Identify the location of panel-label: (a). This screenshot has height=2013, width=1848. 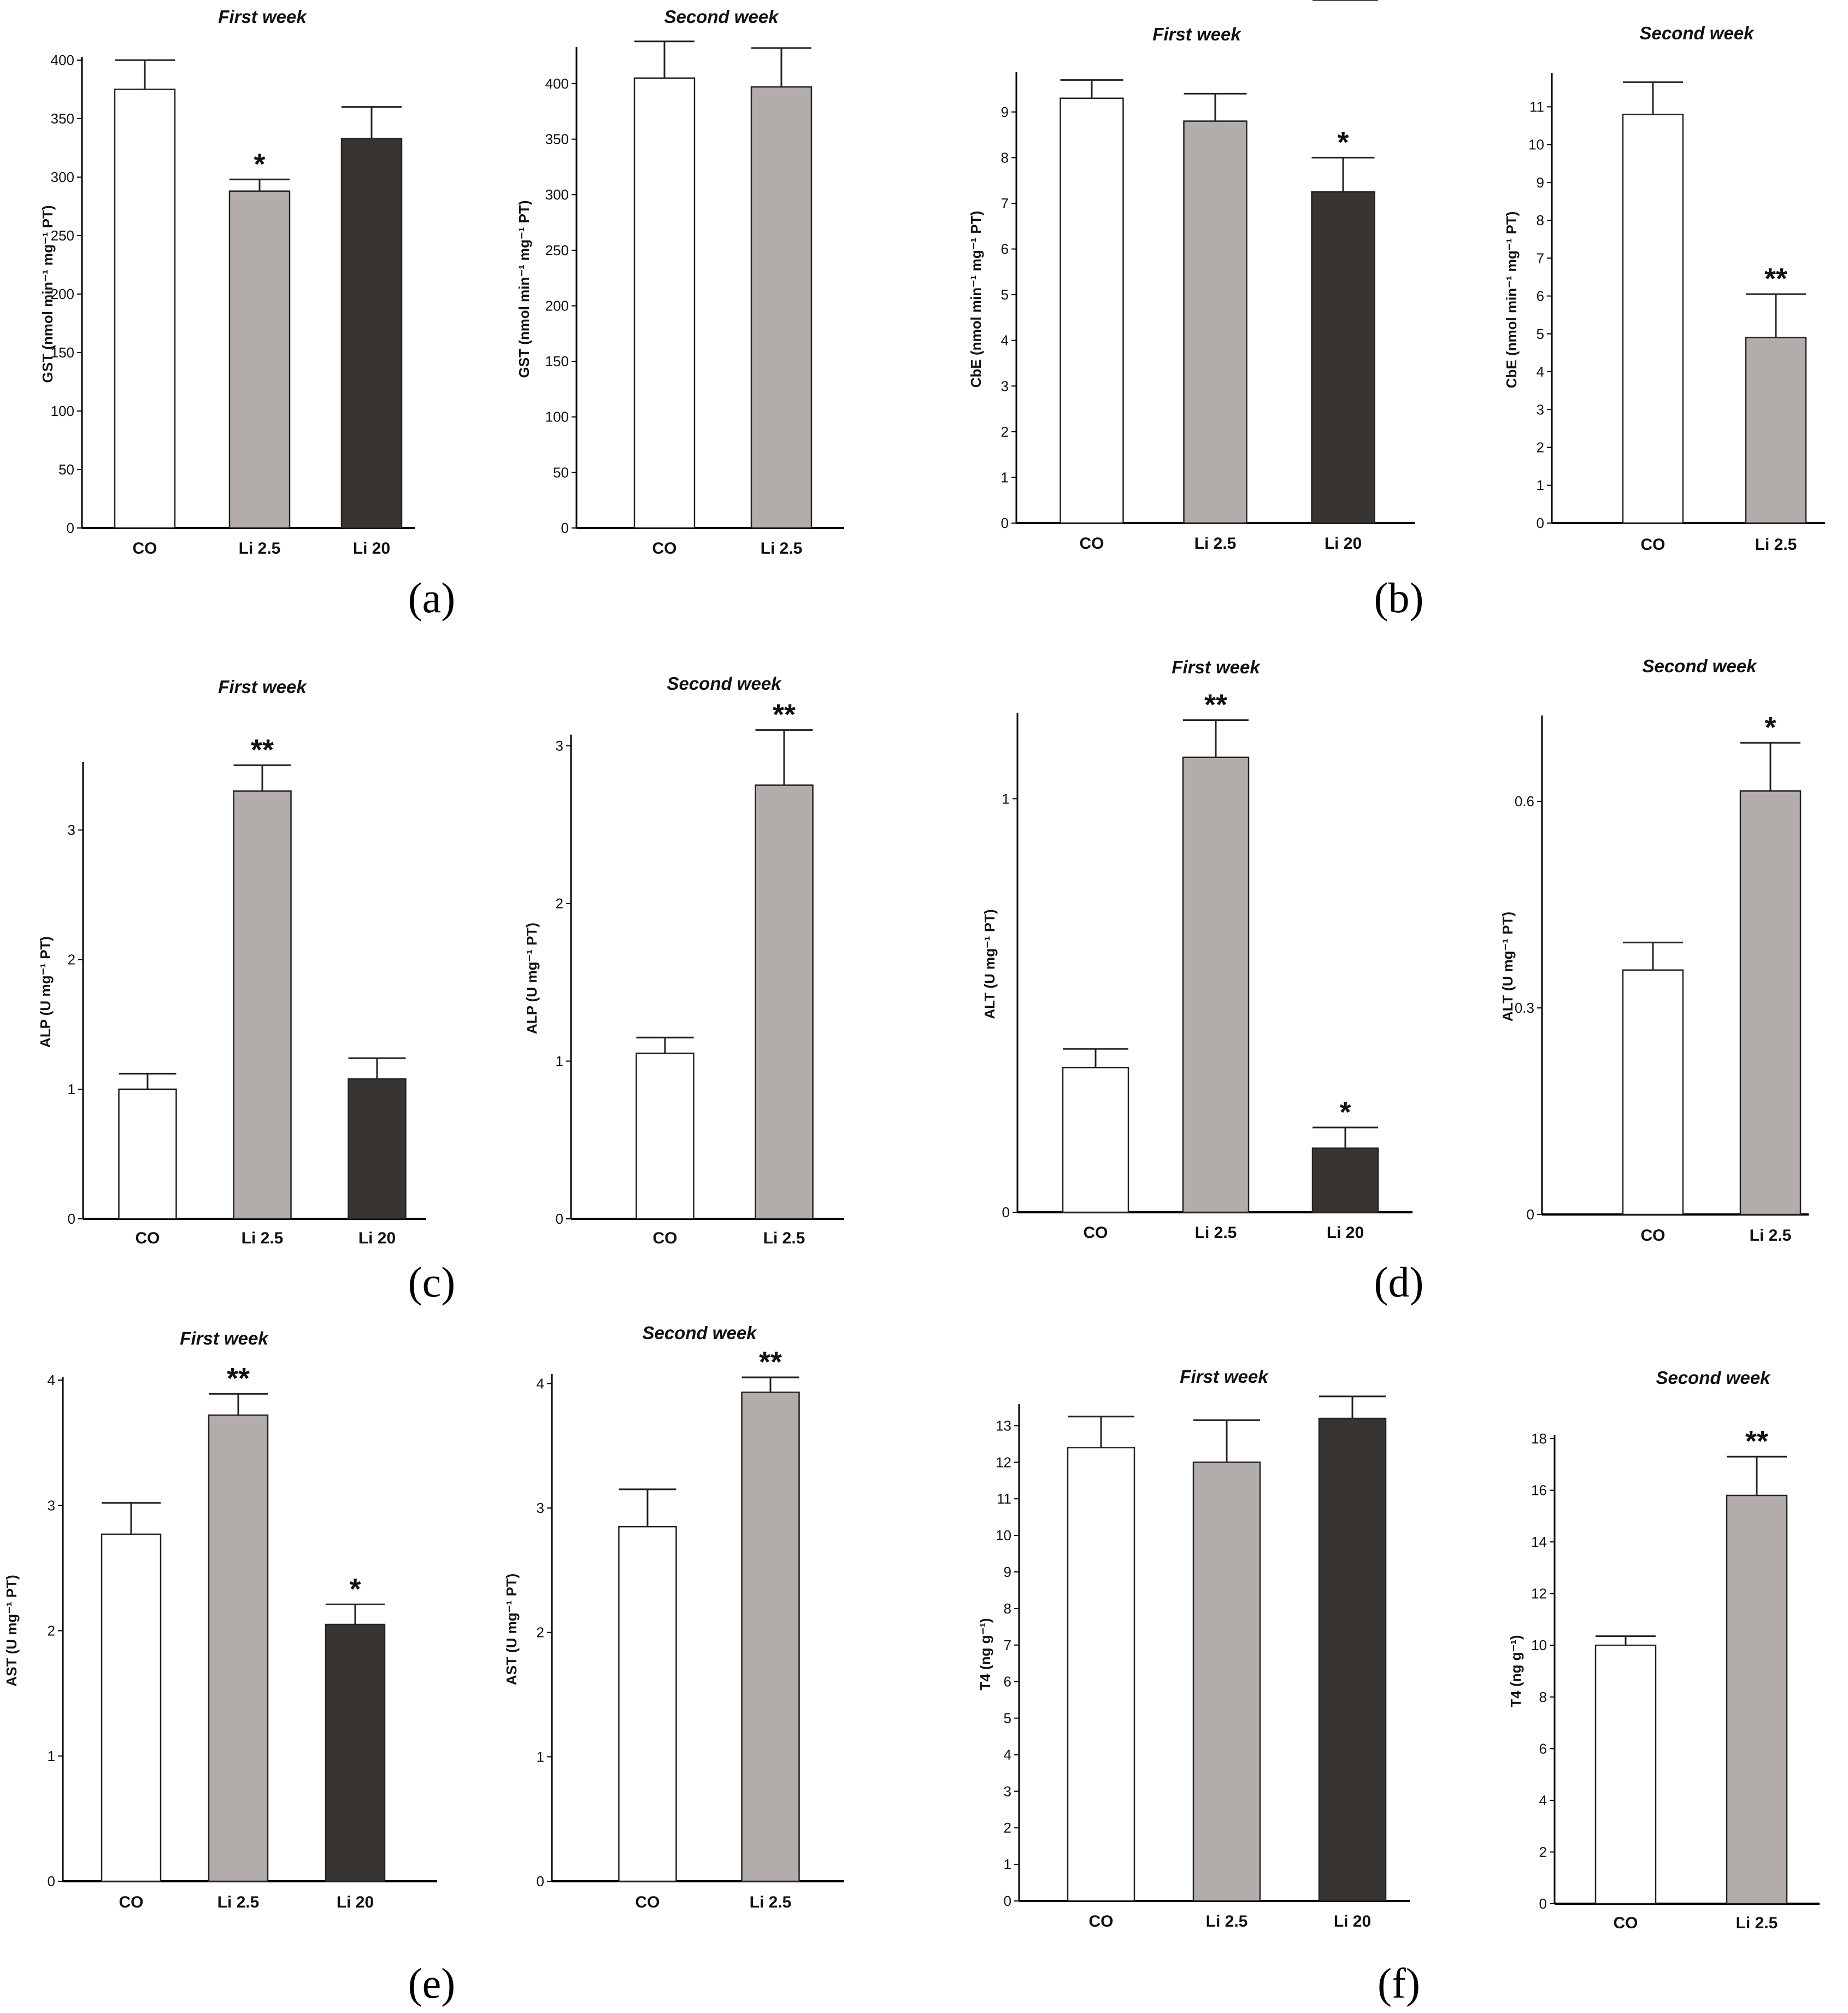
(432, 597).